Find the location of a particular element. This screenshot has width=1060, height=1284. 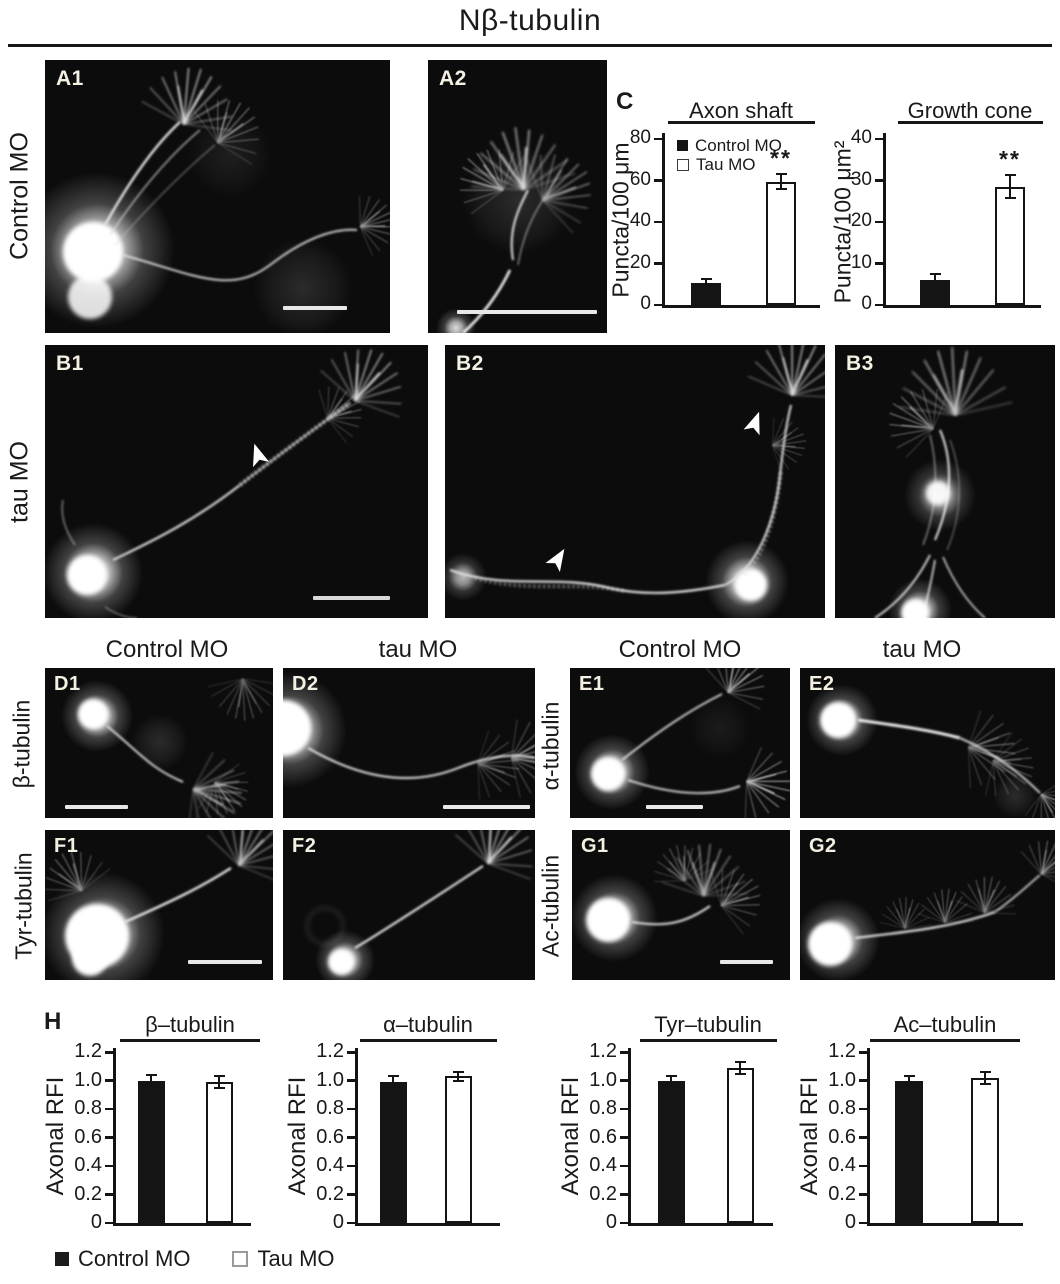

beta-tubulin-chart-title: β–tubulin is located at coordinates (190, 1024).